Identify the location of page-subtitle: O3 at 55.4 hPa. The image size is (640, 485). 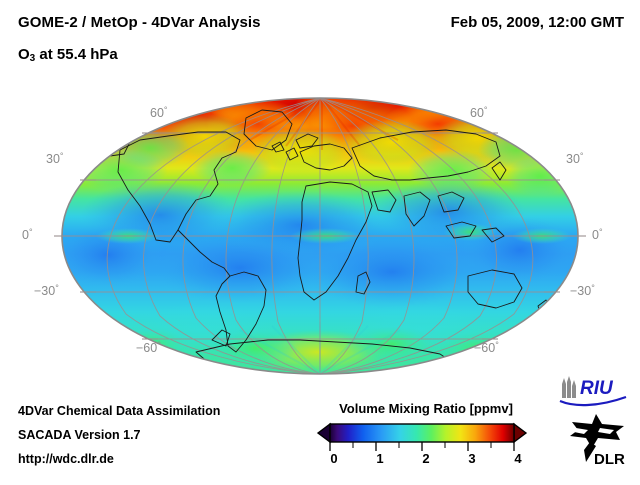
(68, 55).